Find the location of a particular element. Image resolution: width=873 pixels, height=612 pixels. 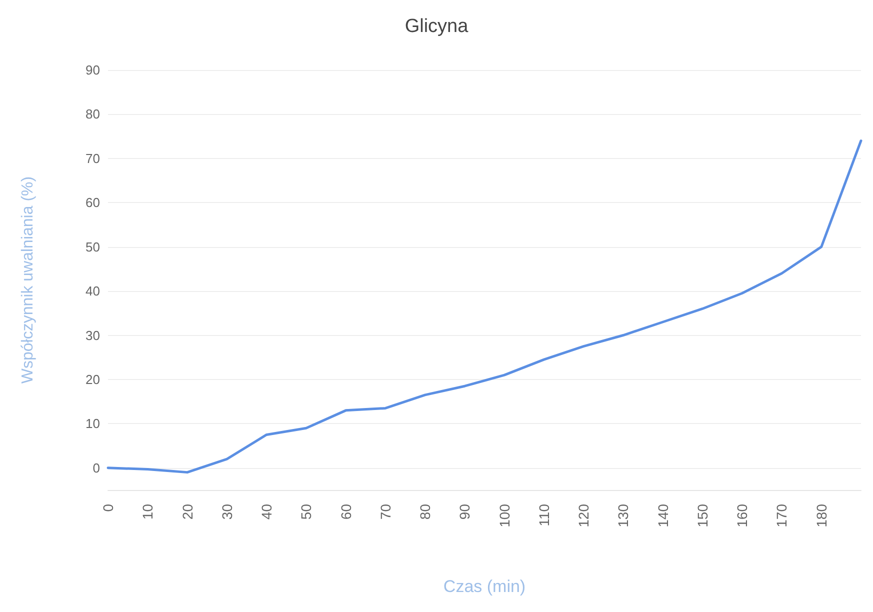

x-tick-label: 40 is located at coordinates (266, 512).